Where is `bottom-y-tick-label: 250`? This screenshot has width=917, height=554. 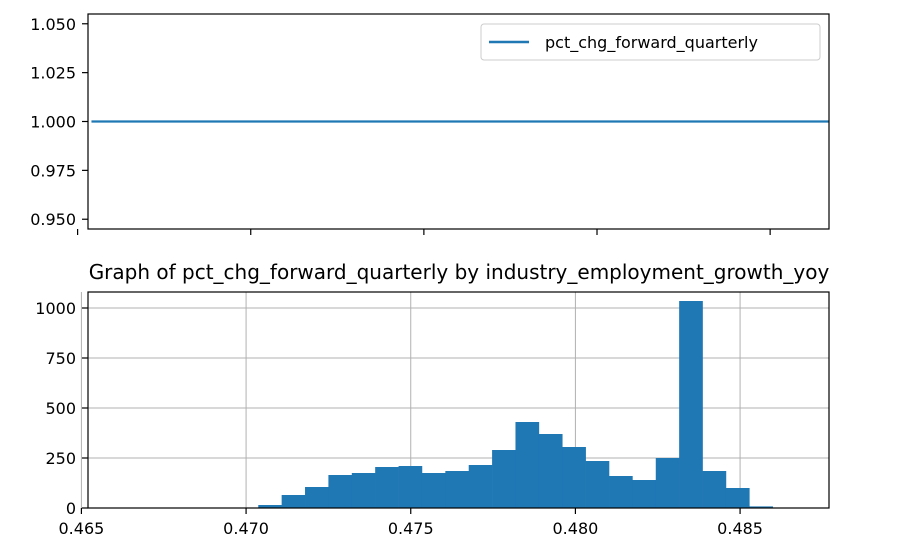 bottom-y-tick-label: 250 is located at coordinates (60, 458).